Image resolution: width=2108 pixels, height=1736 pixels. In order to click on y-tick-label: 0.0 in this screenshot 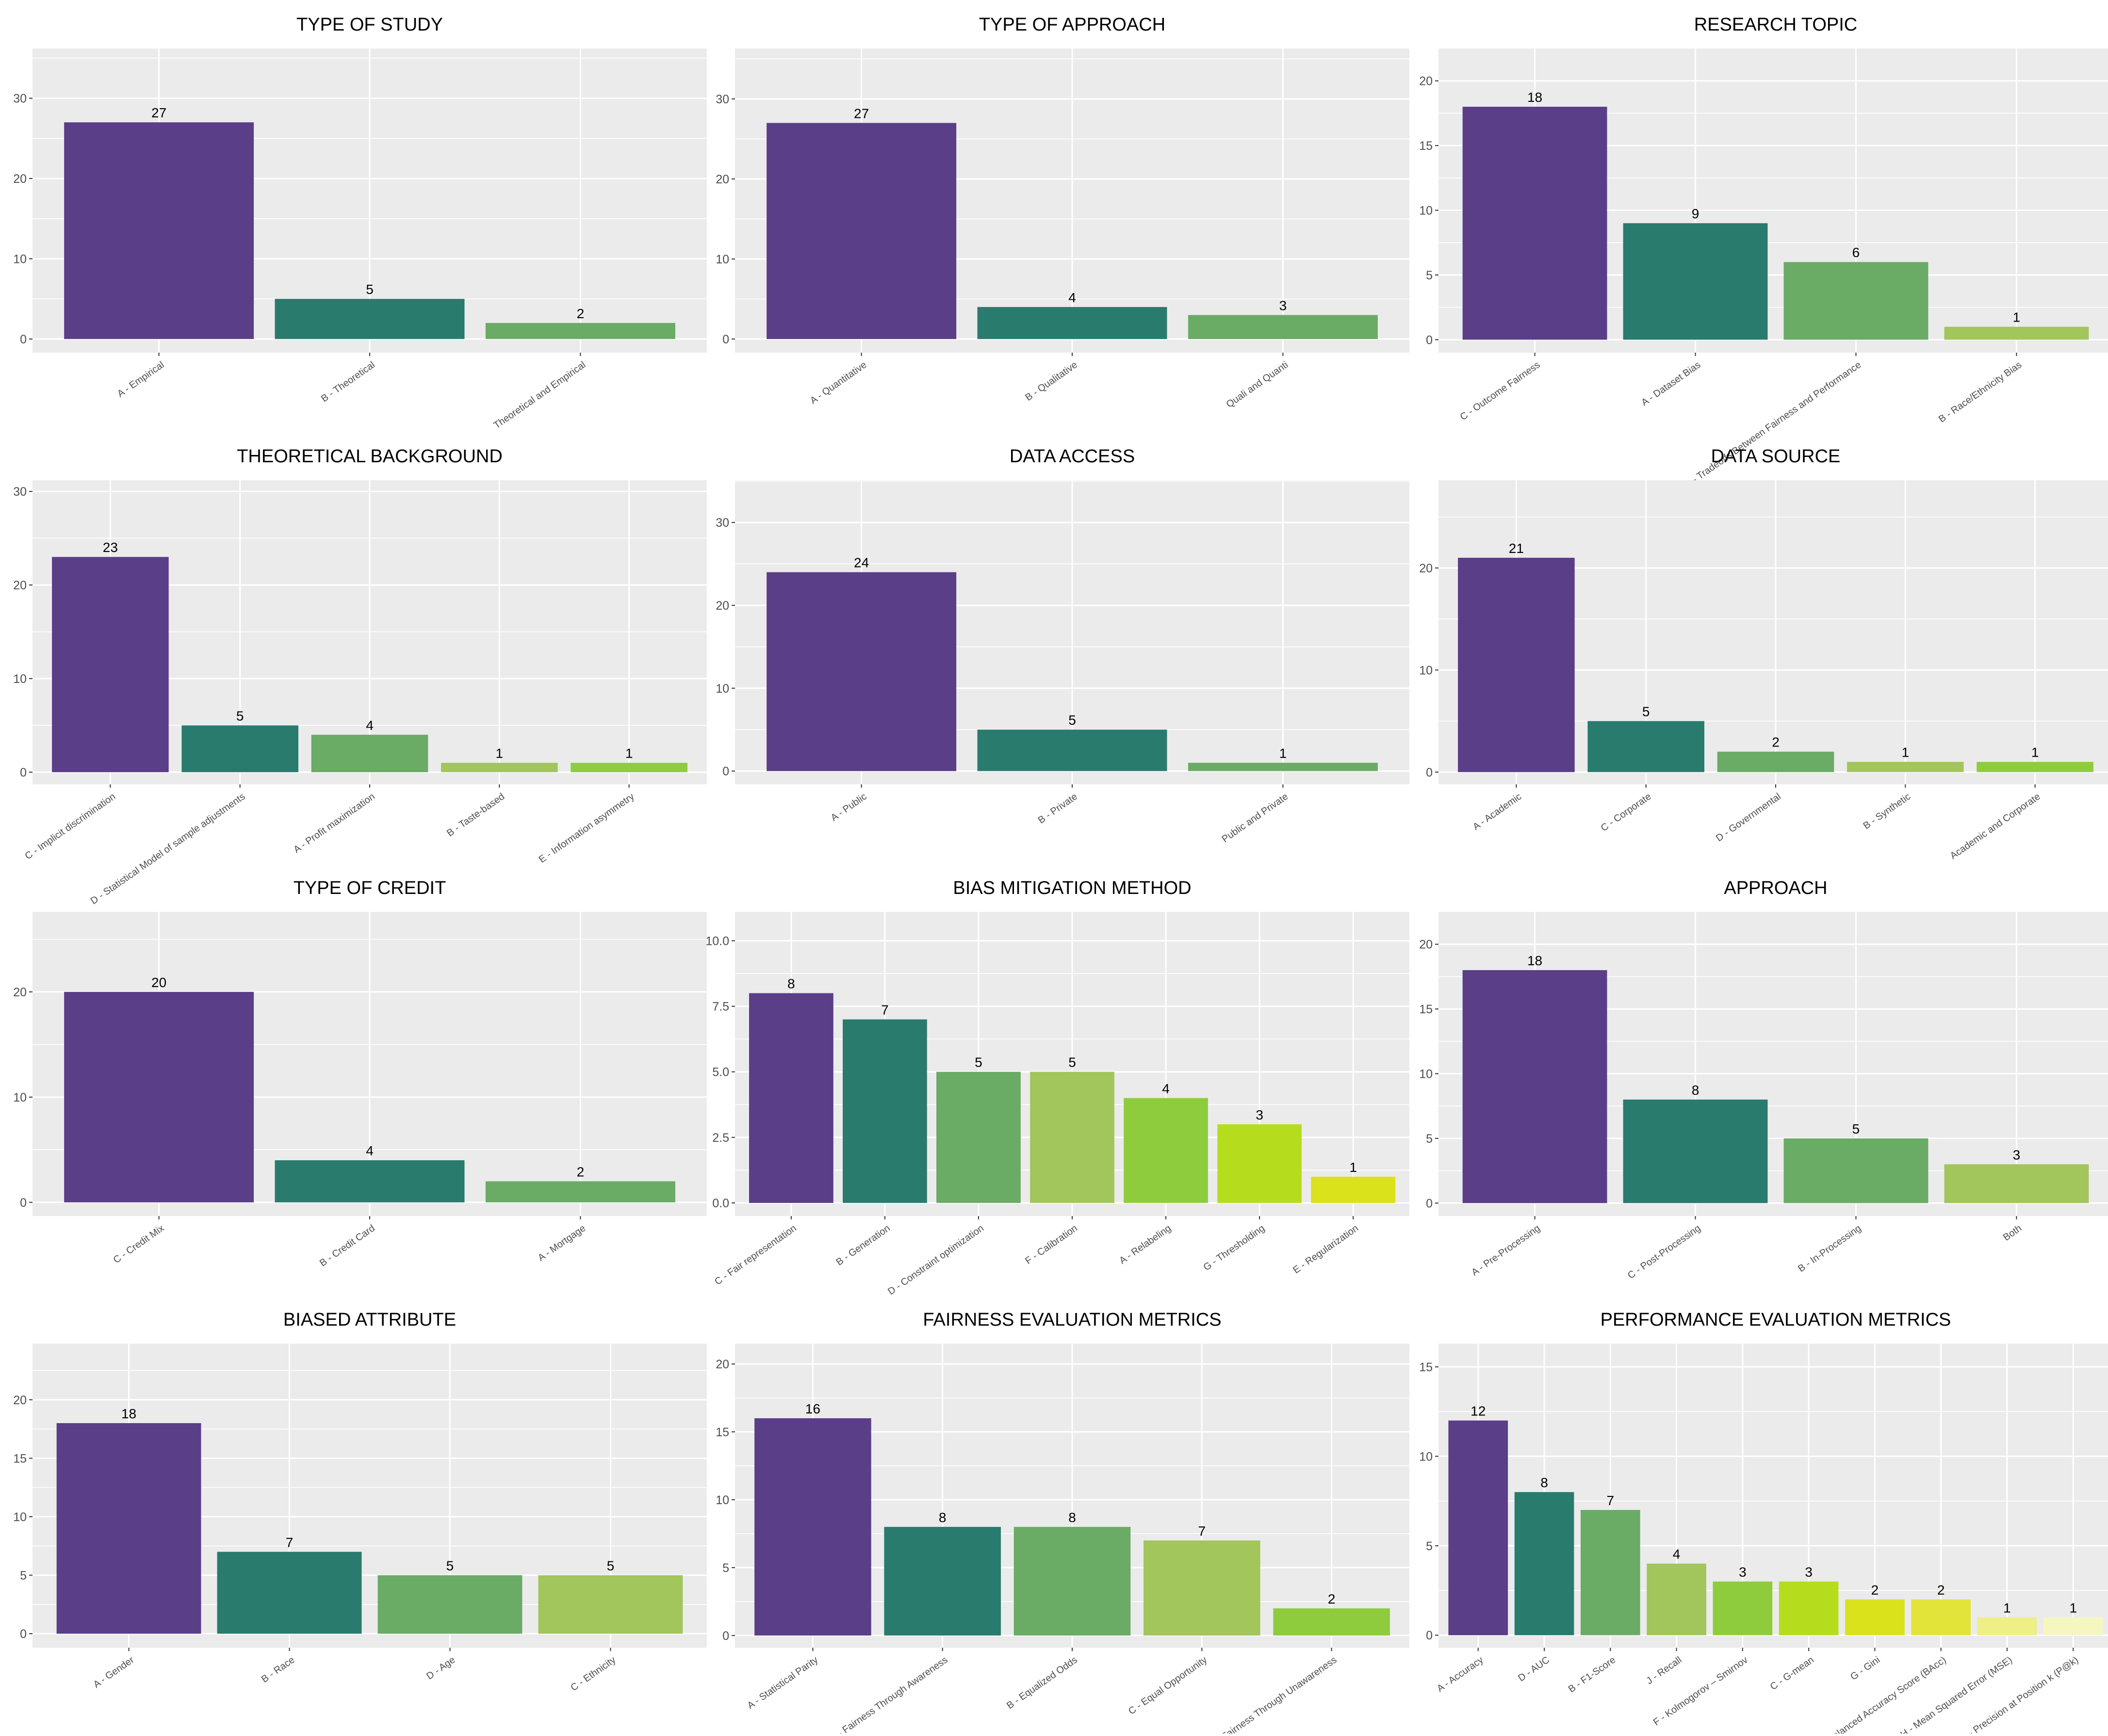, I will do `click(720, 1203)`.